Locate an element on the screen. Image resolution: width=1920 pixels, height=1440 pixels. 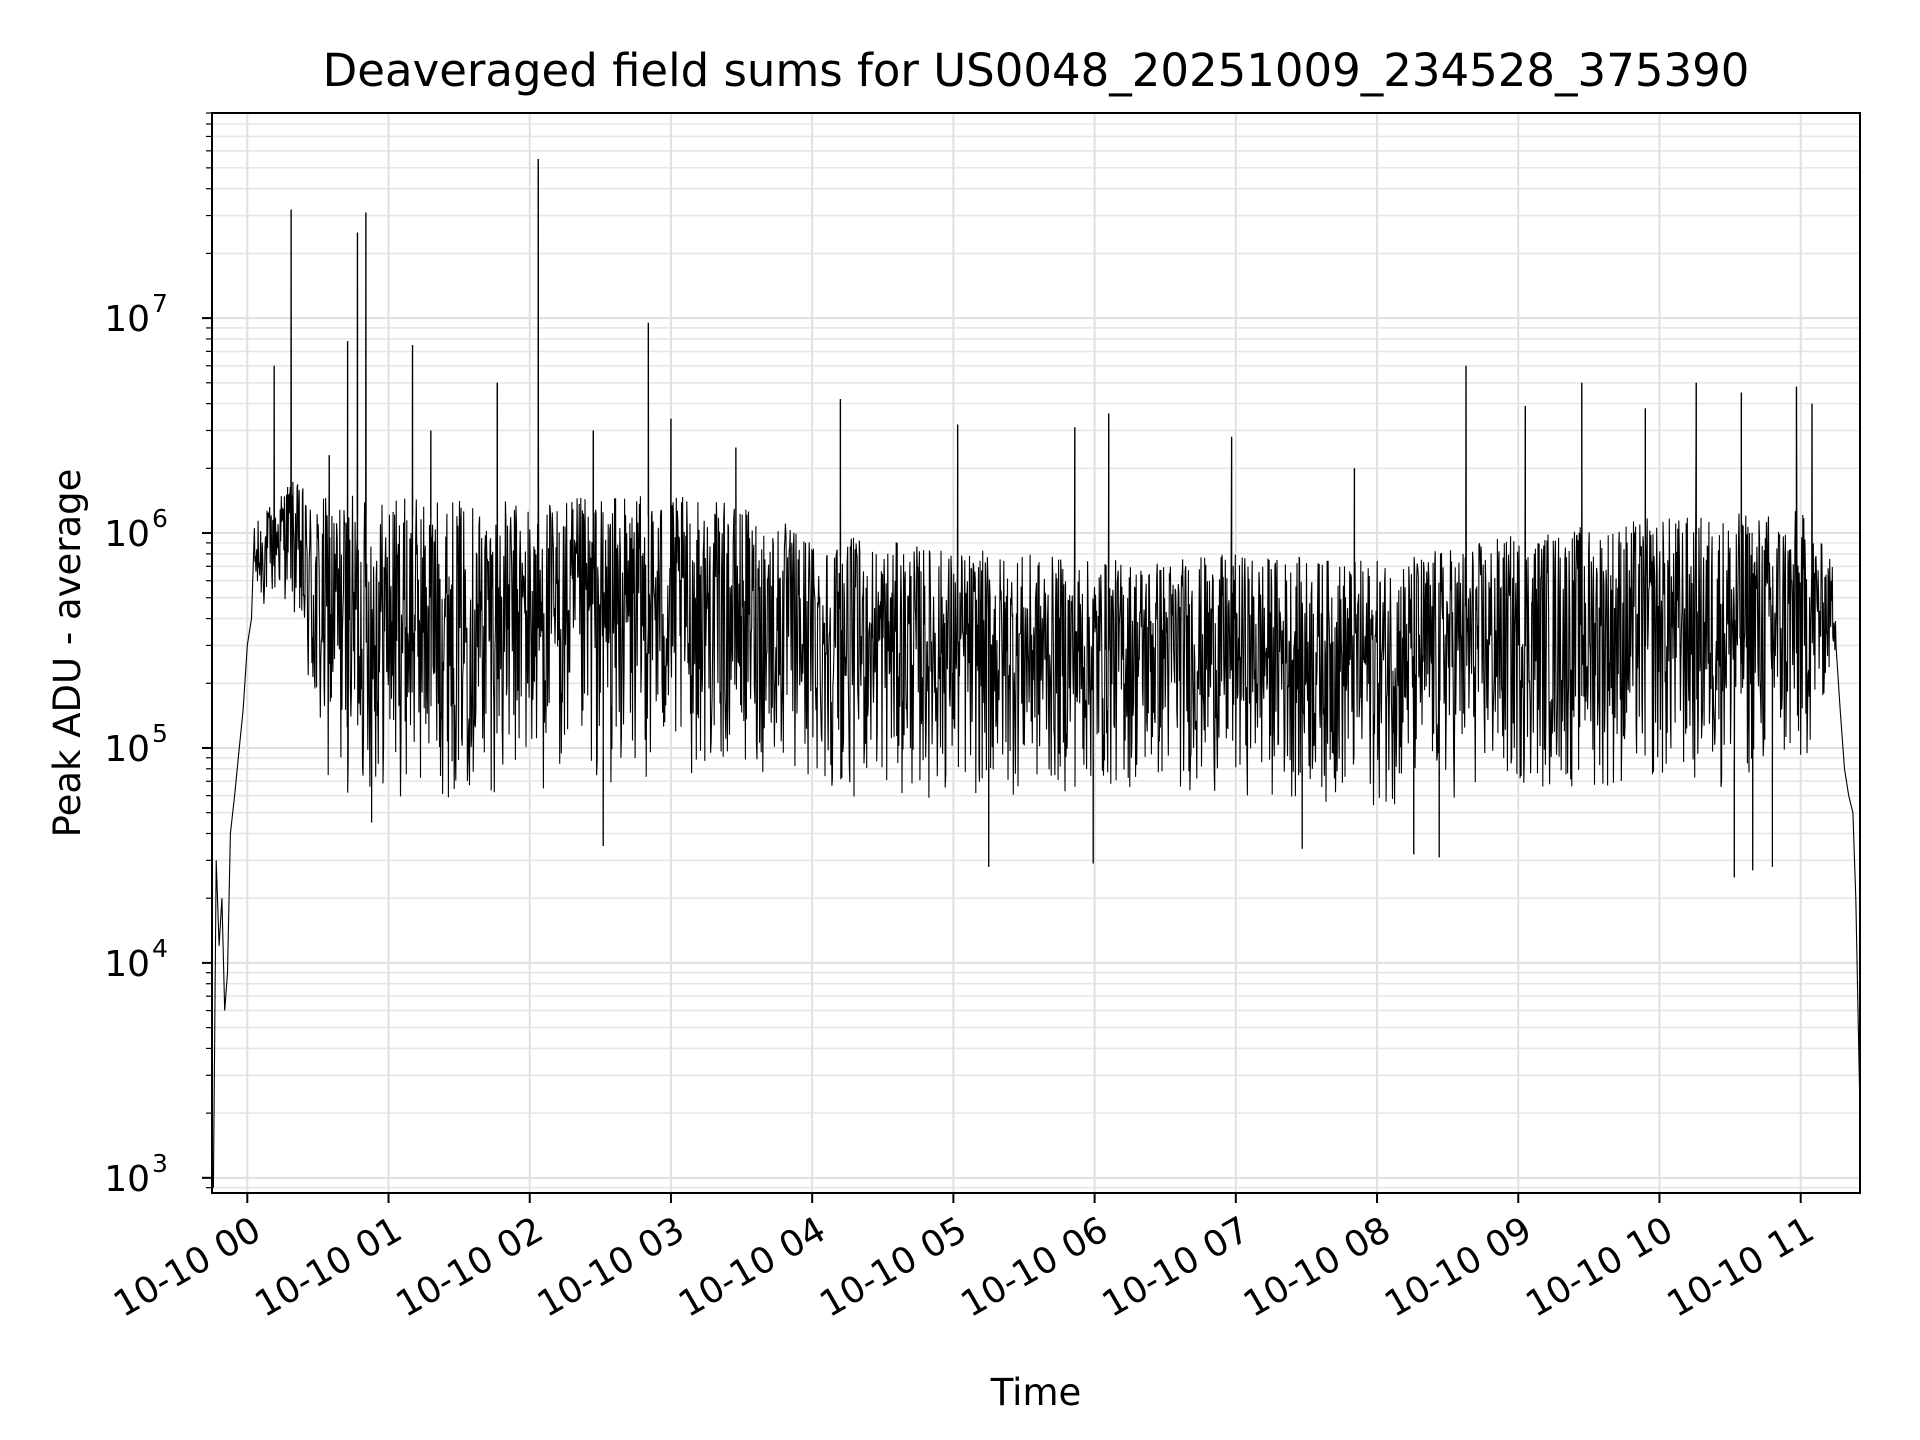
x-axis-label: Time is located at coordinates (1036, 1392).